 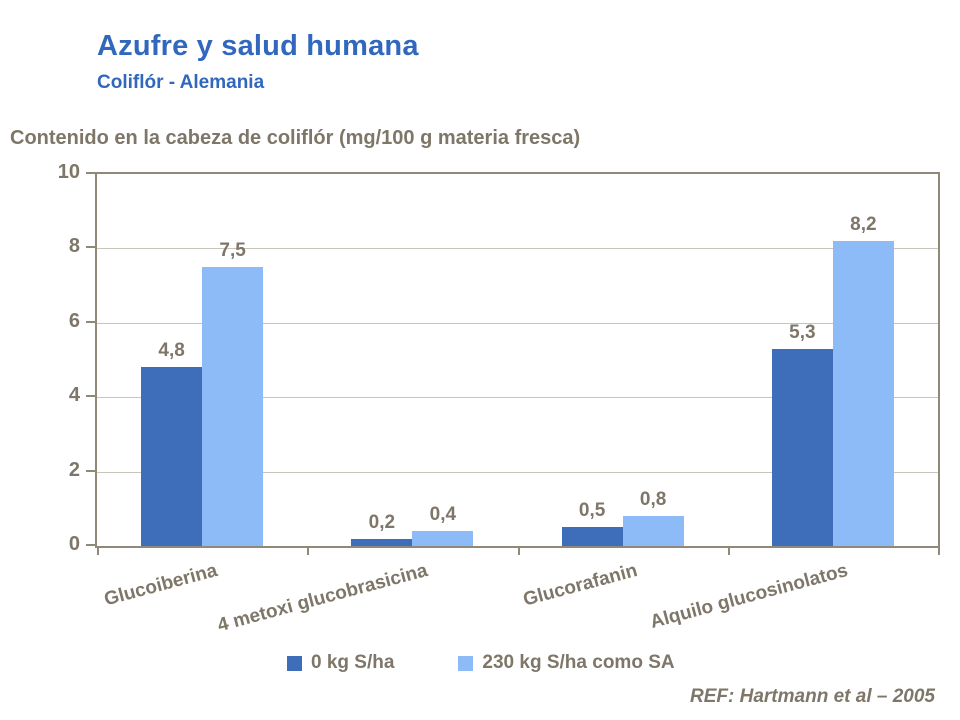 What do you see at coordinates (74, 544) in the screenshot?
I see `y-axis-tick-label: 0` at bounding box center [74, 544].